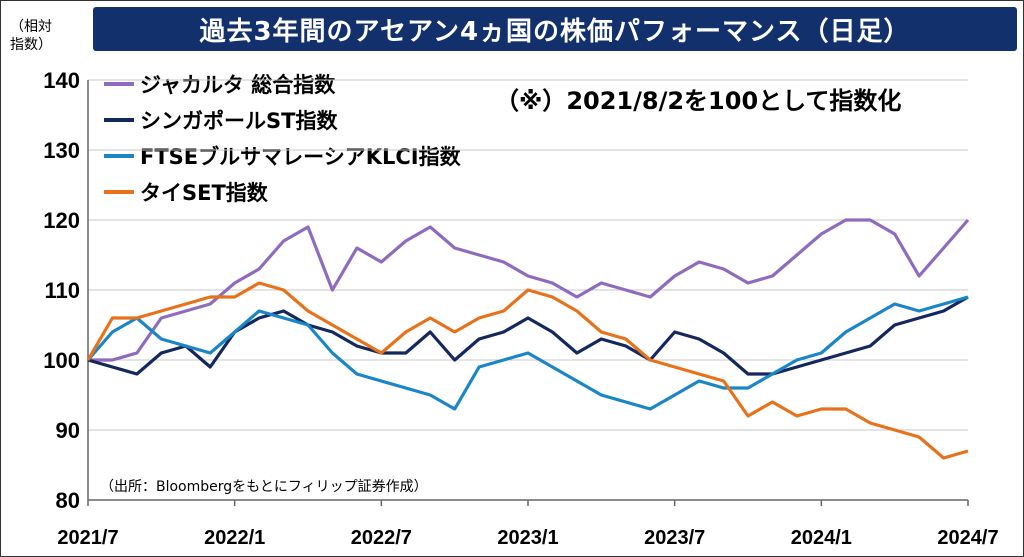 The height and width of the screenshot is (557, 1024). I want to click on y-tick-label: 100, so click(61, 360).